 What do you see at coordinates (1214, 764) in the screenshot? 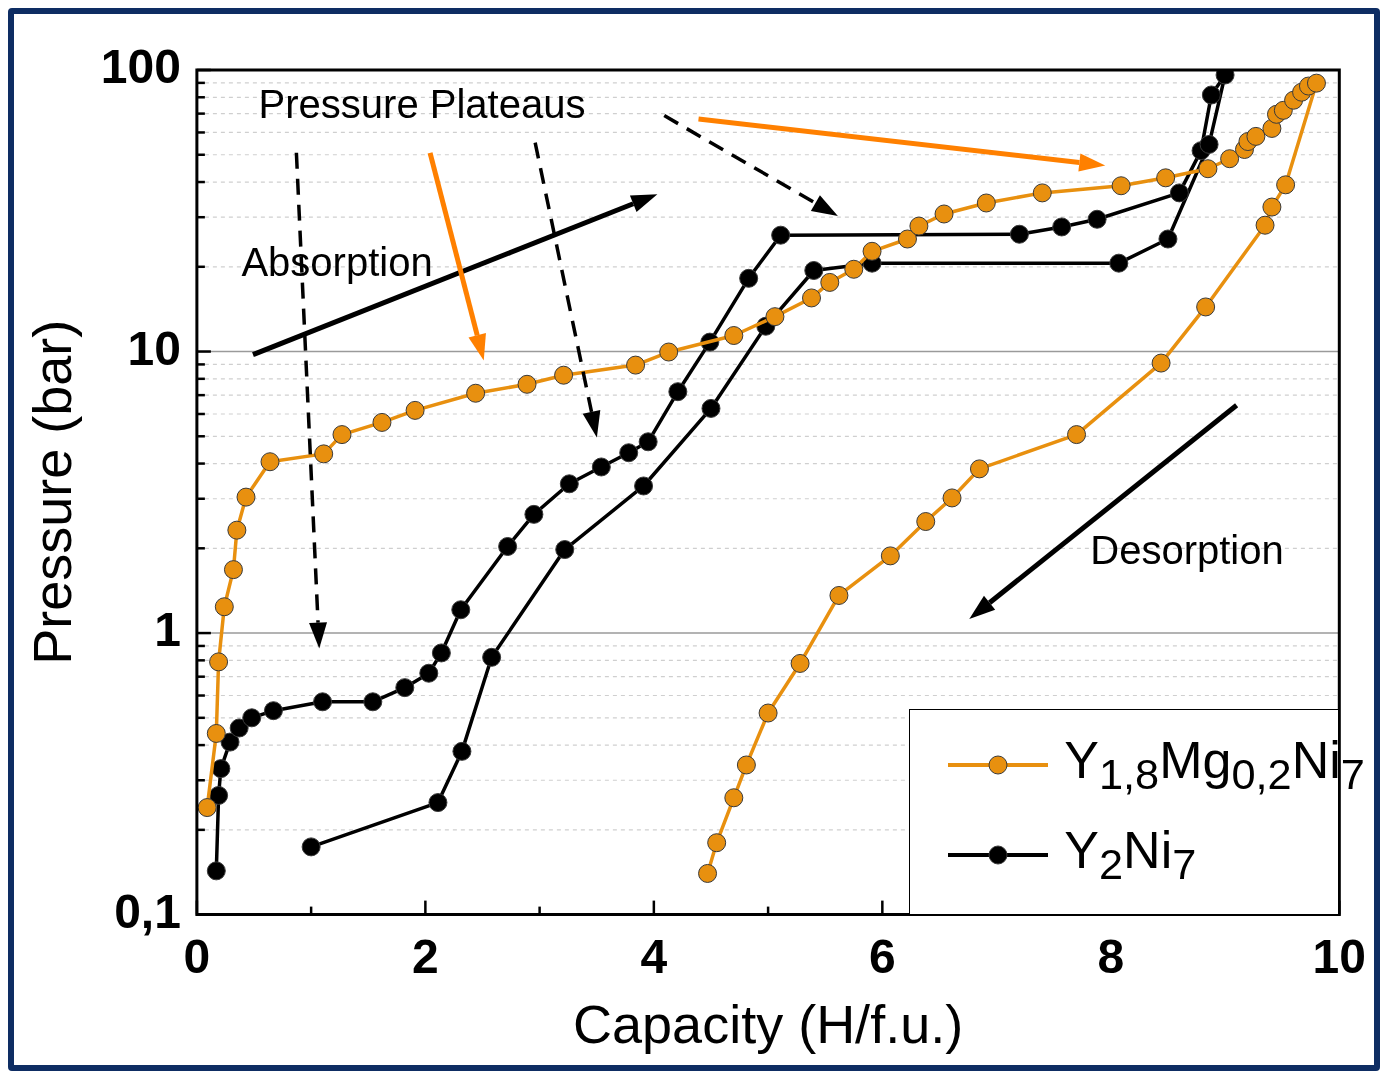
I see `legend-label: Y$_{1,8}$Mg$_{0,2}$Ni$_{7}$` at bounding box center [1214, 764].